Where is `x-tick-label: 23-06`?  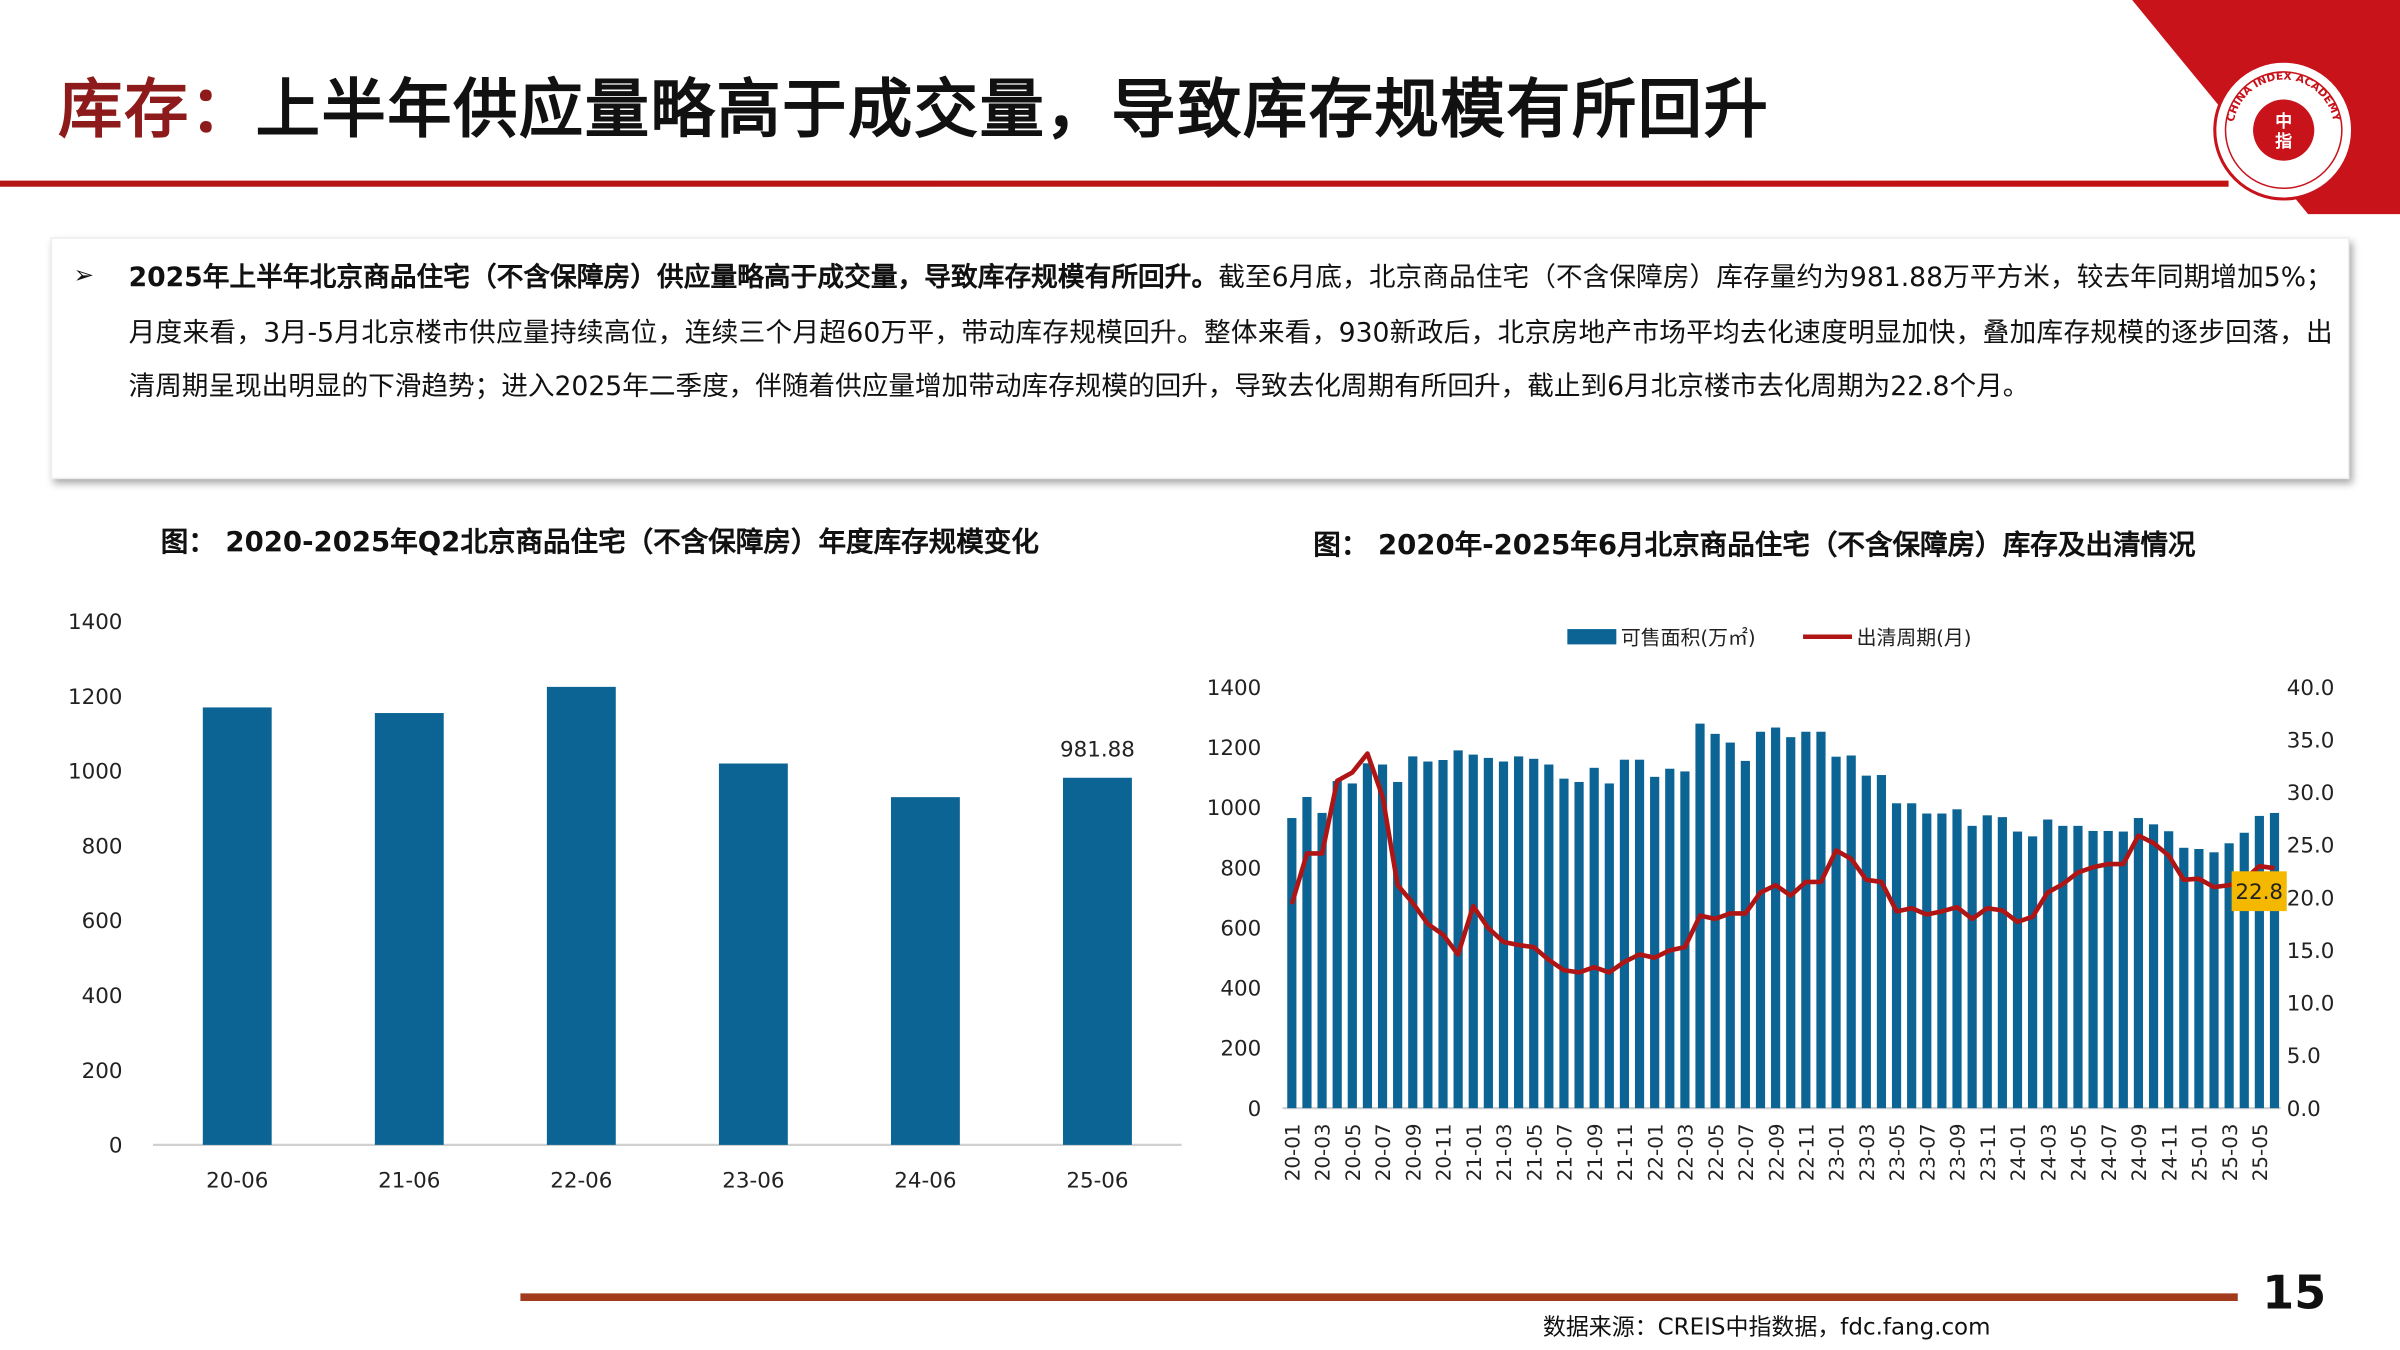 x-tick-label: 23-06 is located at coordinates (753, 1181).